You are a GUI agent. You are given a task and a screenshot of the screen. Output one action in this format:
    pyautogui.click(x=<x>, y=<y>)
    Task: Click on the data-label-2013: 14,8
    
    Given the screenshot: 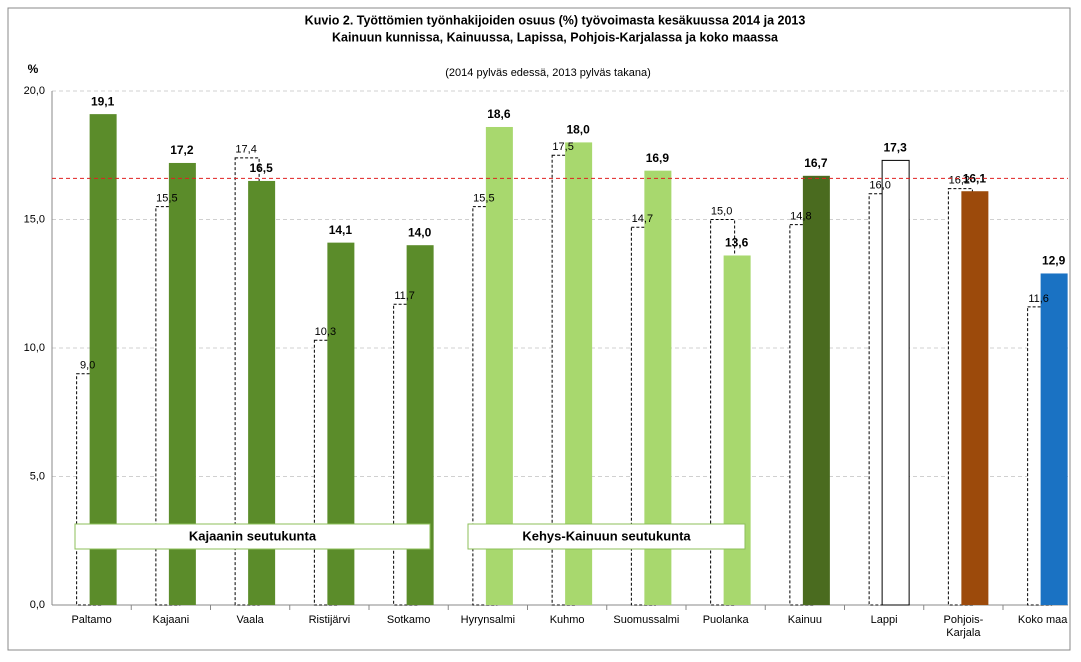 What is the action you would take?
    pyautogui.click(x=800, y=217)
    